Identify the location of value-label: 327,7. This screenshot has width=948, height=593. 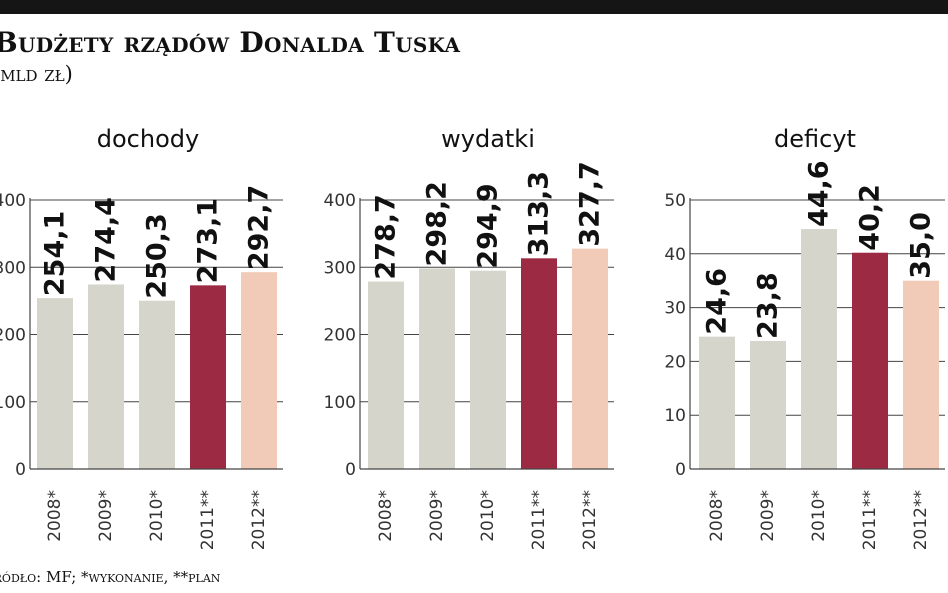
(590, 203).